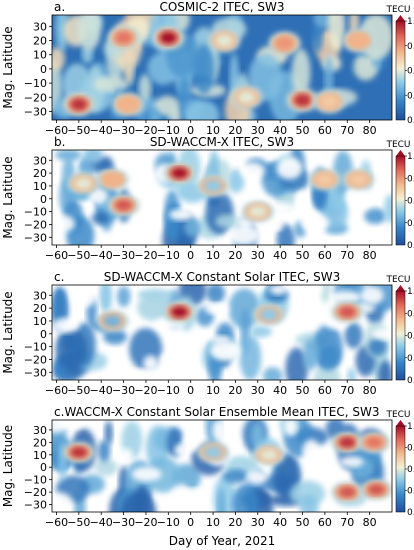  Describe the element at coordinates (222, 466) in the screenshot. I see `axes-frame` at that location.